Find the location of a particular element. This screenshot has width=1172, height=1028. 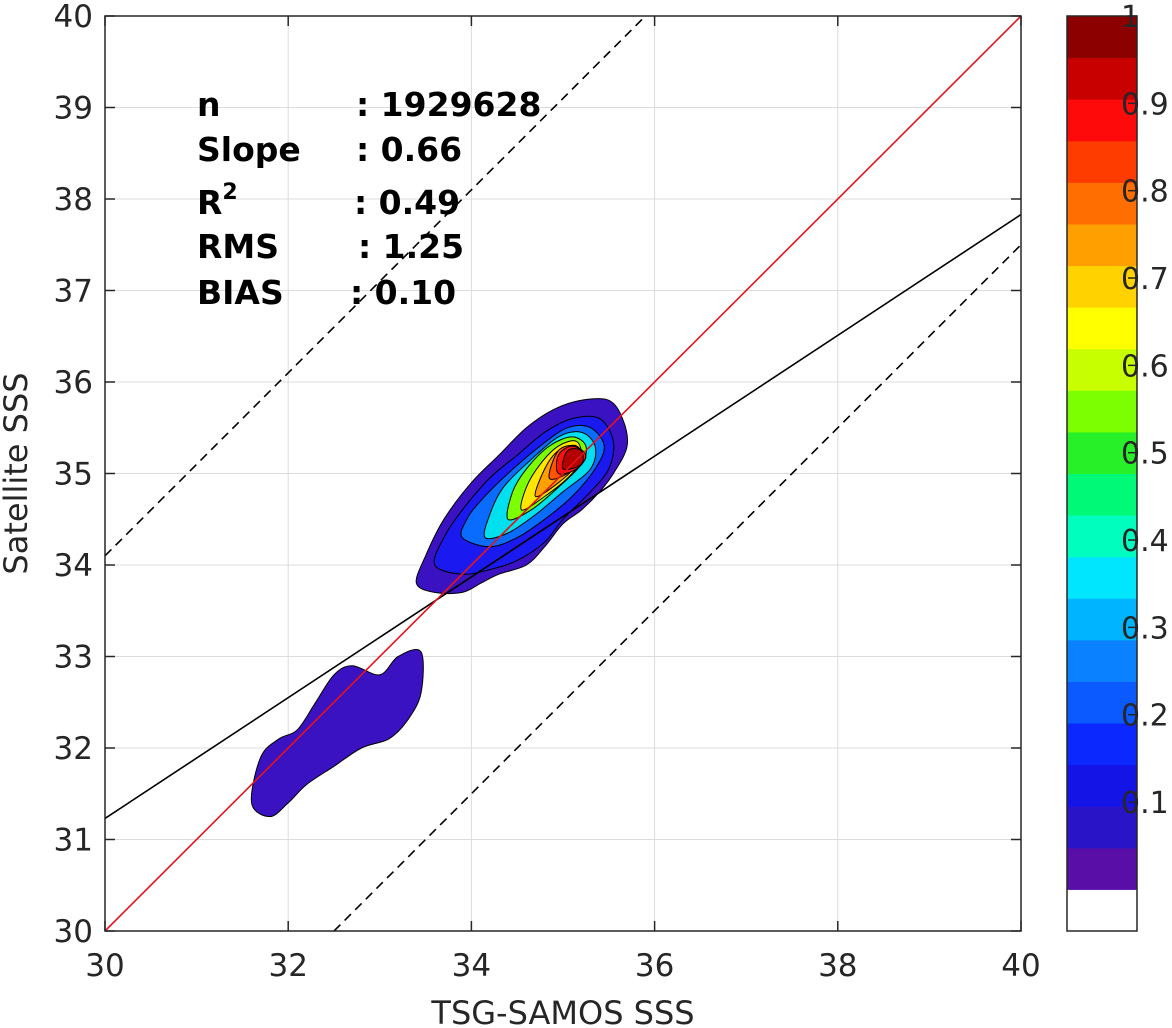

x-tick-label: 32 is located at coordinates (287, 966).